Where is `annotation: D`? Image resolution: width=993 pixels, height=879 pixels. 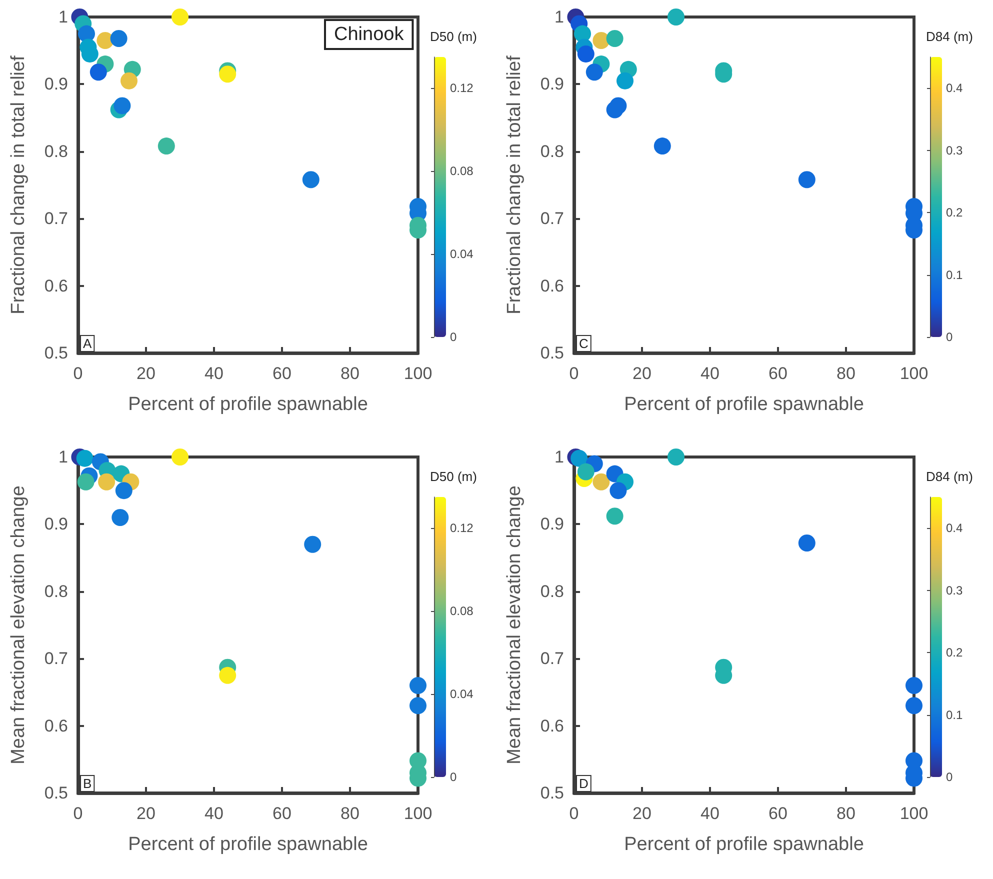 annotation: D is located at coordinates (583, 783).